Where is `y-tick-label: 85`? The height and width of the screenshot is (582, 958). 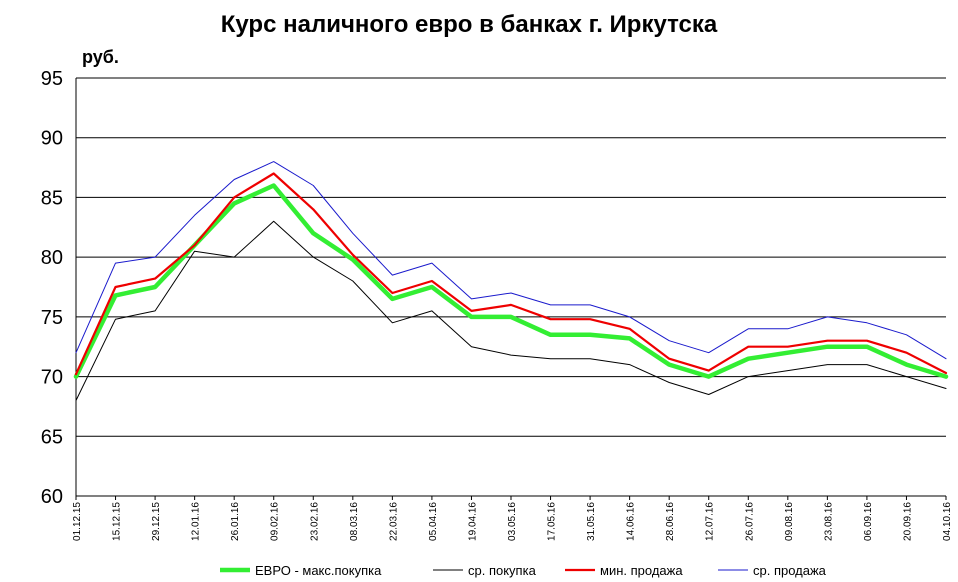
y-tick-label: 85 is located at coordinates (52, 198).